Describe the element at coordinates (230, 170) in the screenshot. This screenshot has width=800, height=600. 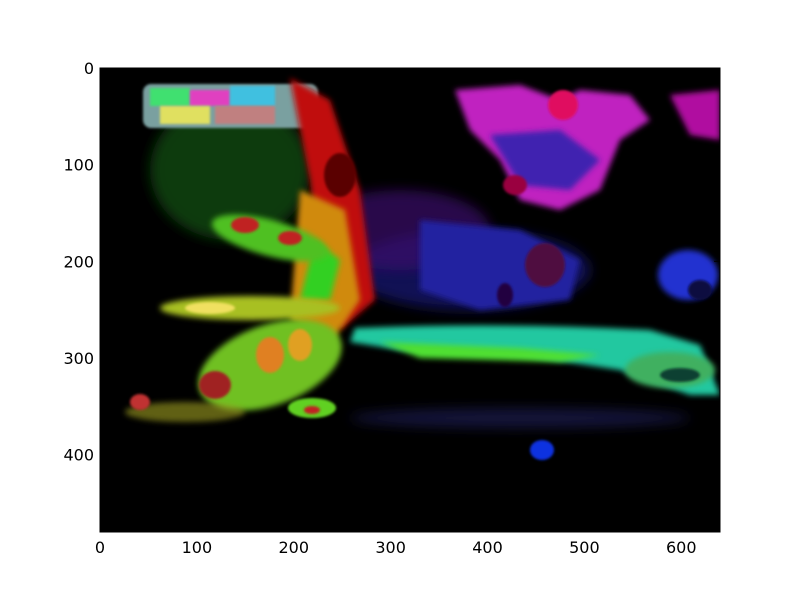
I see `ambient-glow-green` at that location.